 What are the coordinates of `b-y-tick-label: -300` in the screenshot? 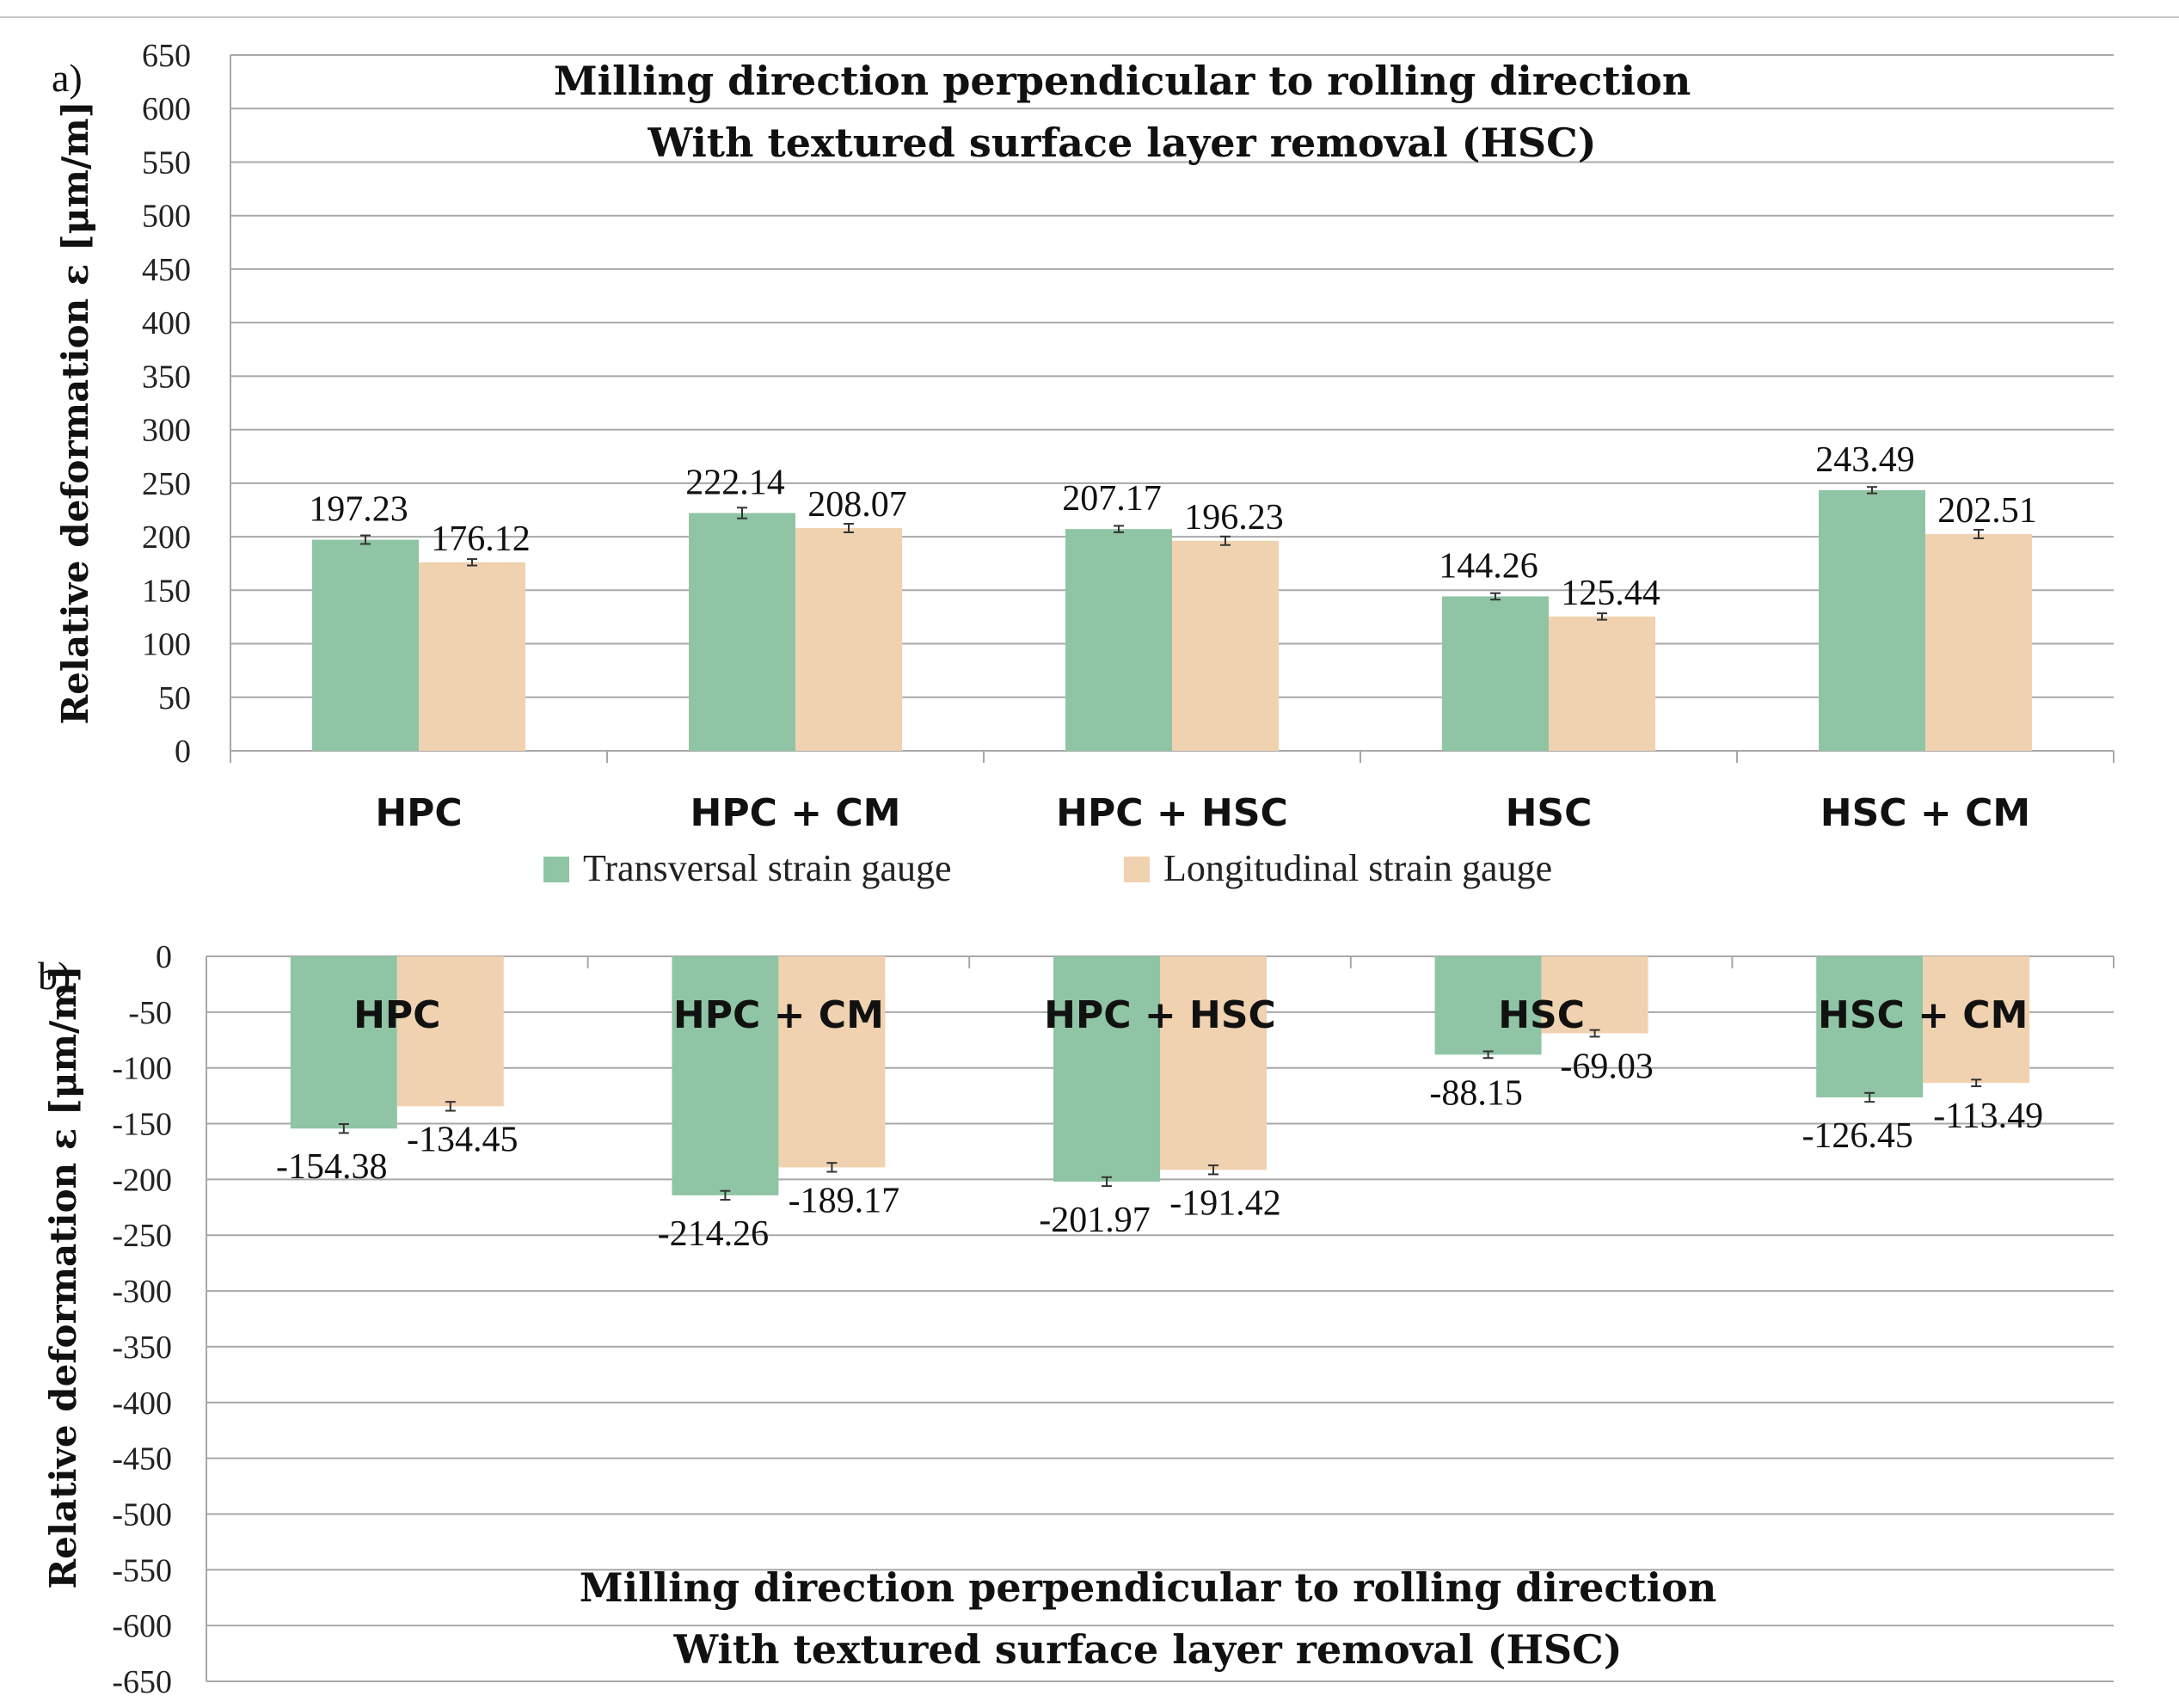 It's located at (142, 1292).